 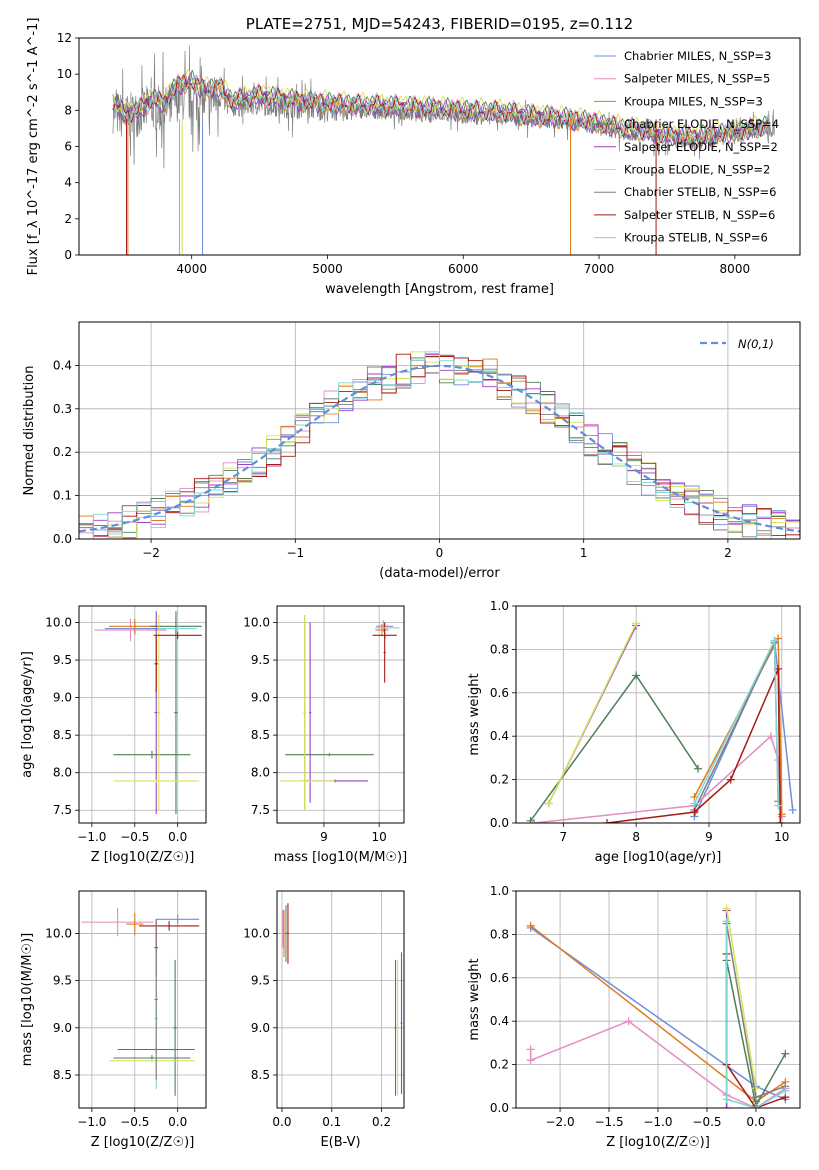 What do you see at coordinates (68, 183) in the screenshot?
I see `y-tick-label: 4` at bounding box center [68, 183].